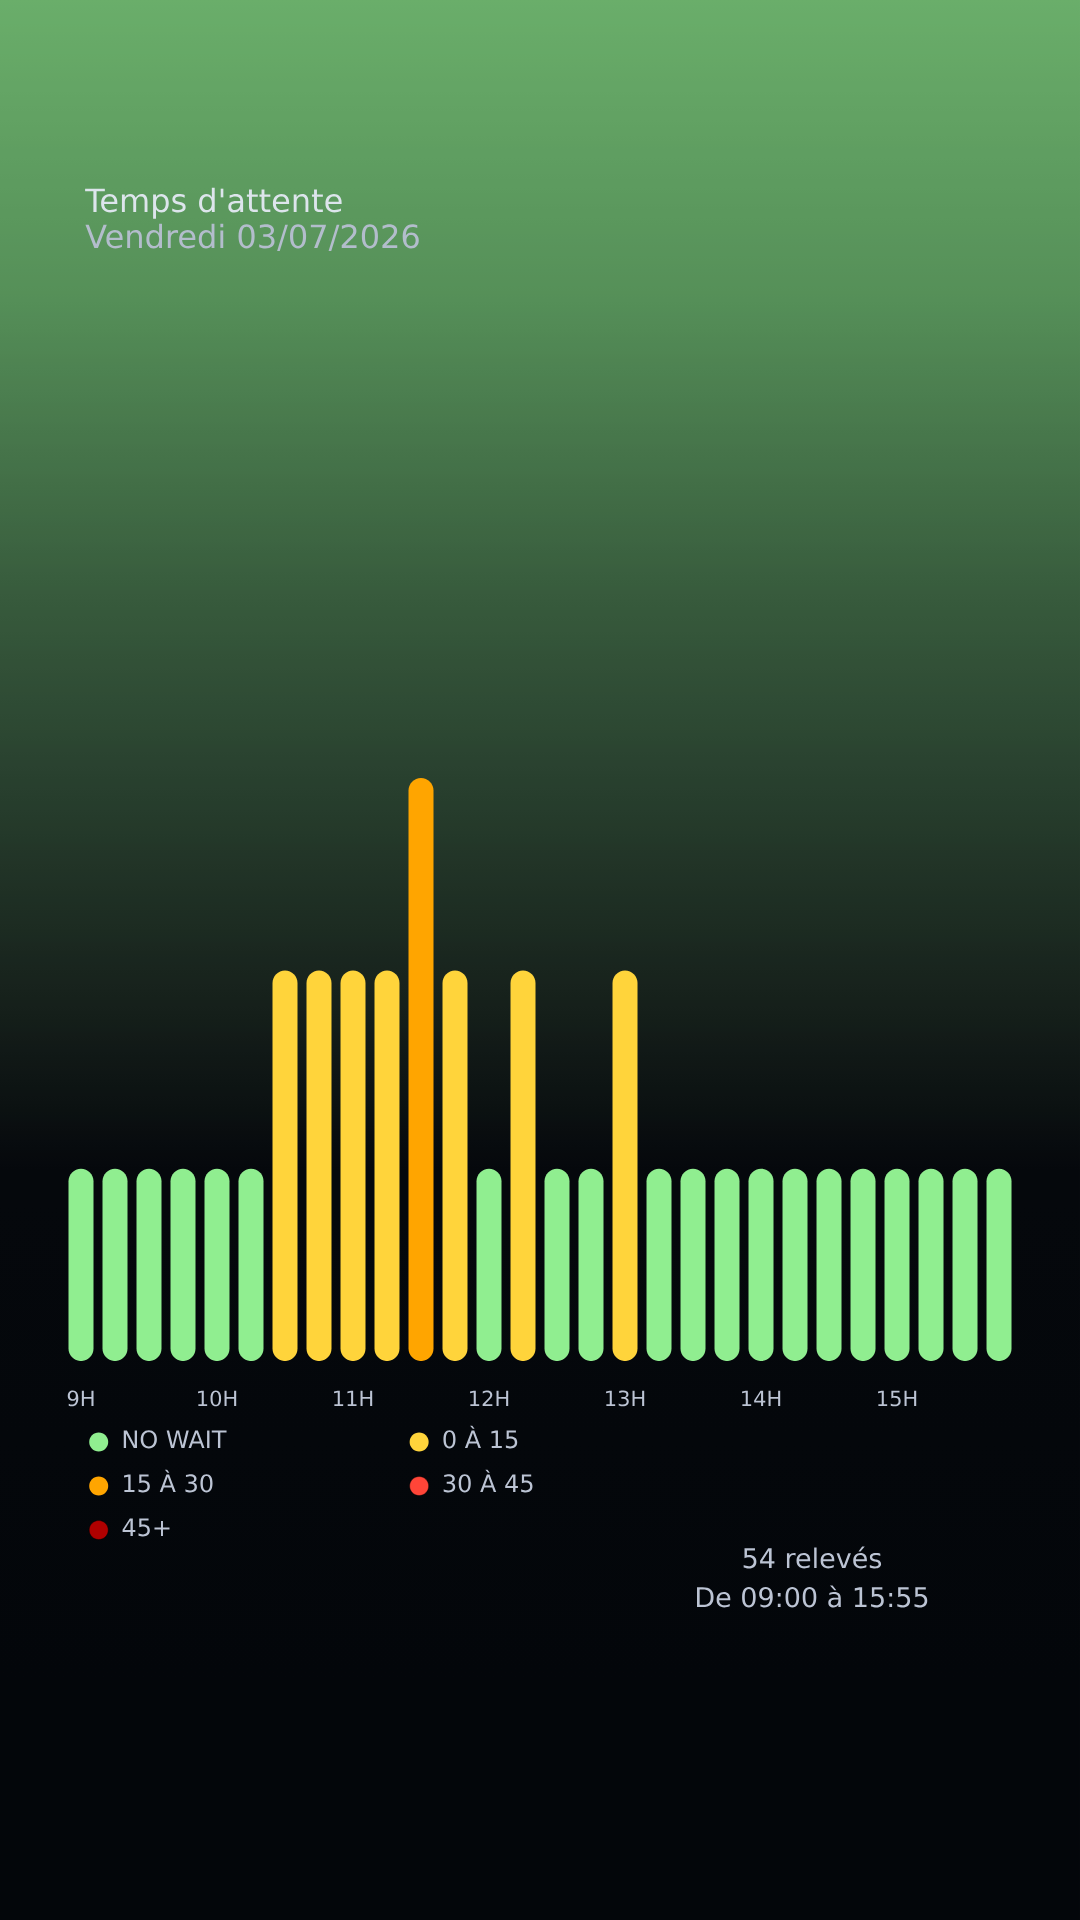 The image size is (1080, 1920). What do you see at coordinates (489, 1398) in the screenshot?
I see `x-tick-label: 12H` at bounding box center [489, 1398].